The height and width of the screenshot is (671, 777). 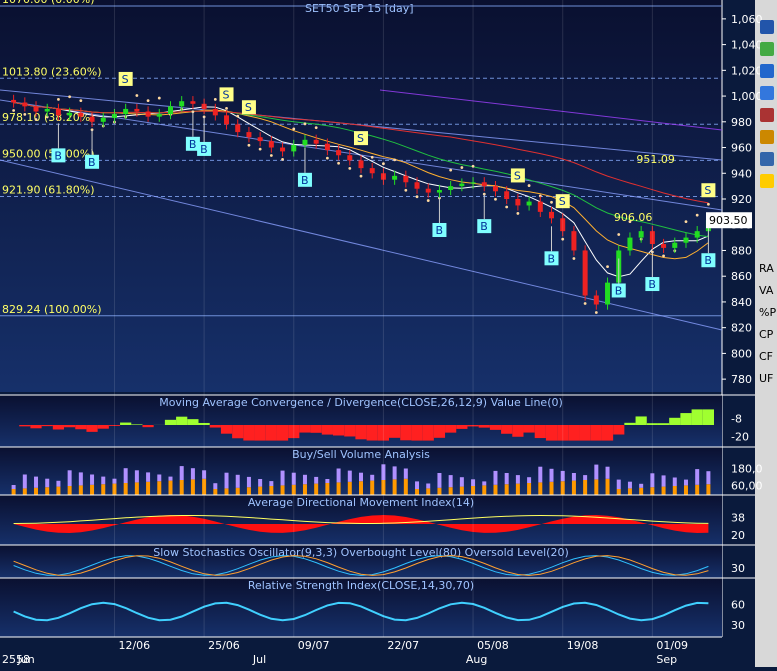 I want to click on price-tick-label: 1,040, so click(x=747, y=45).